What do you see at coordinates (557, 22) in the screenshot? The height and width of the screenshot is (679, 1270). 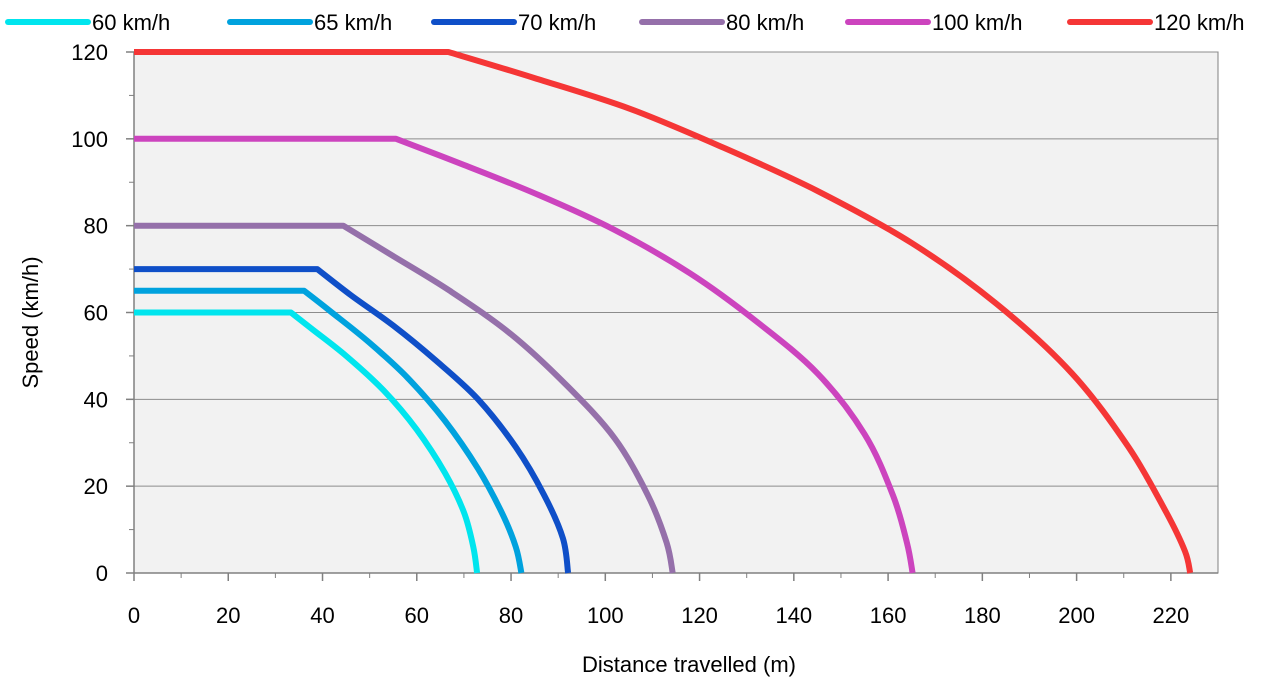 I see `legend-label-2: 70 km/h` at bounding box center [557, 22].